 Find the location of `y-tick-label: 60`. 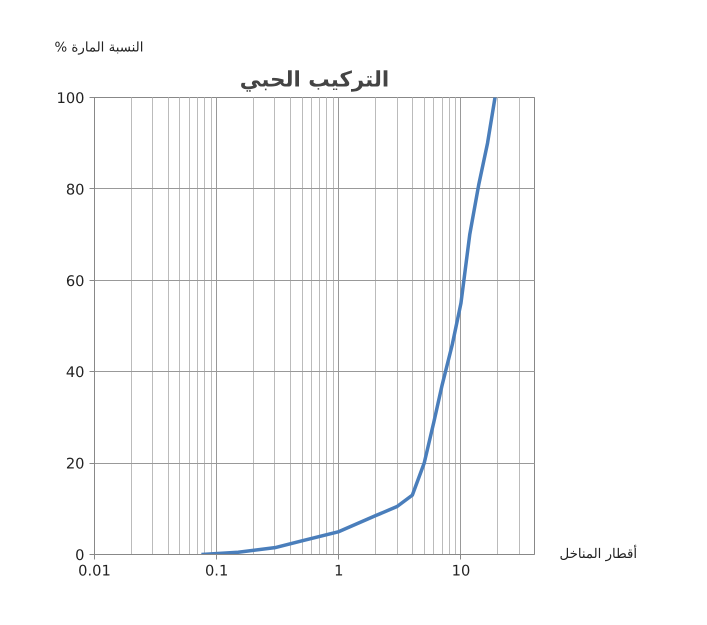

y-tick-label: 60 is located at coordinates (75, 281).